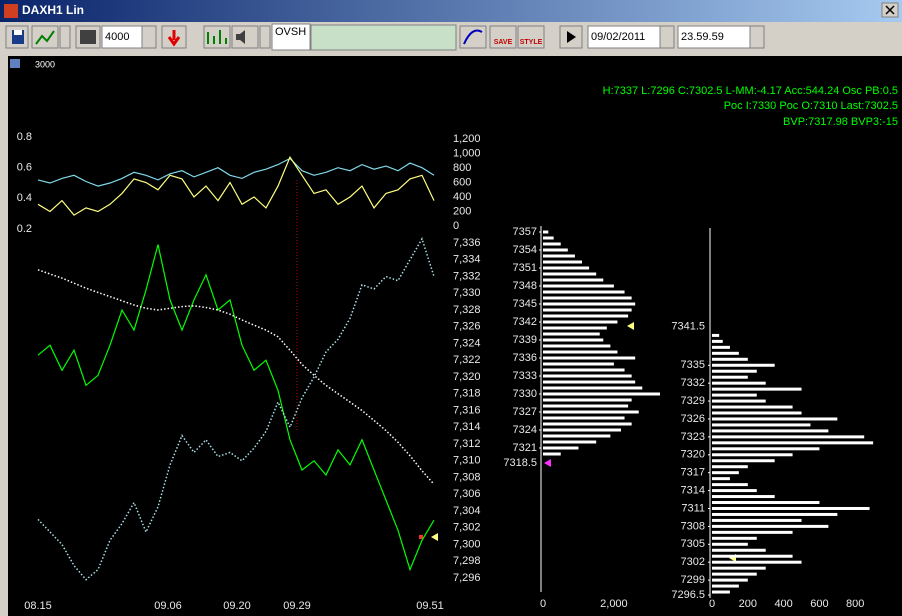 This screenshot has width=902, height=616. I want to click on y-tick-label: 0.8, so click(24, 137).